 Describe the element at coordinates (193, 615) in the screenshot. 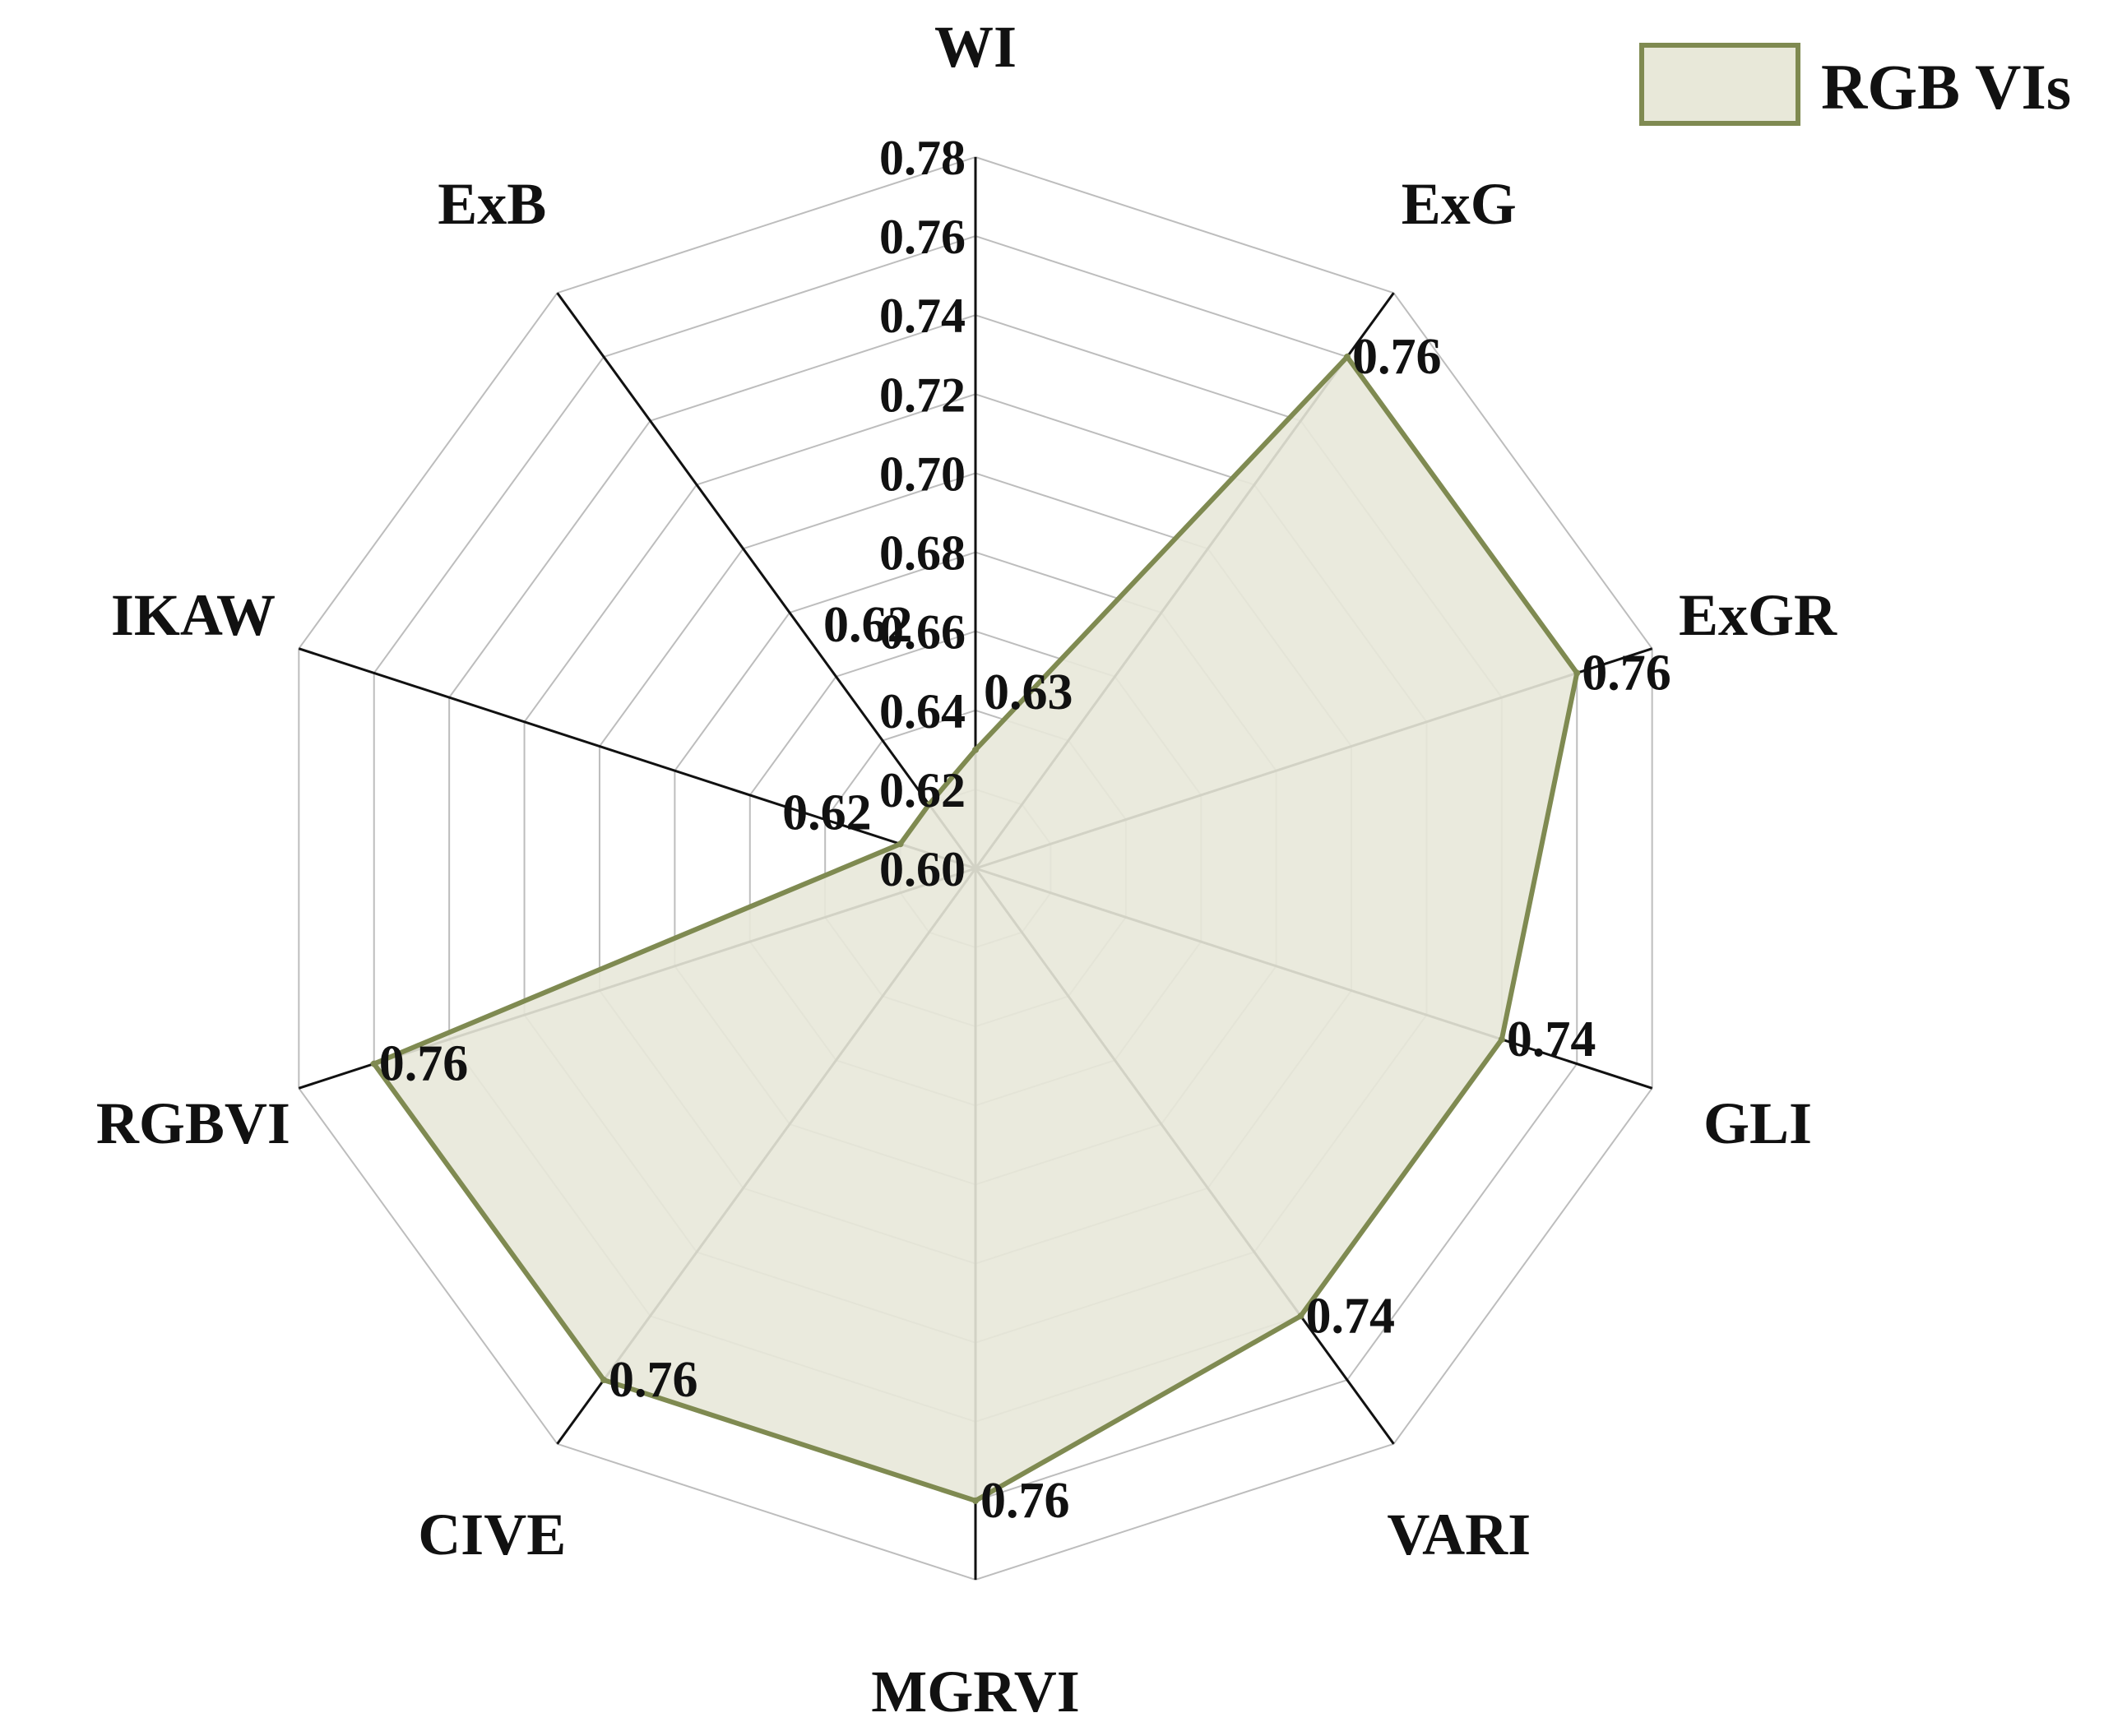

I see `axis-label: IKAW` at that location.